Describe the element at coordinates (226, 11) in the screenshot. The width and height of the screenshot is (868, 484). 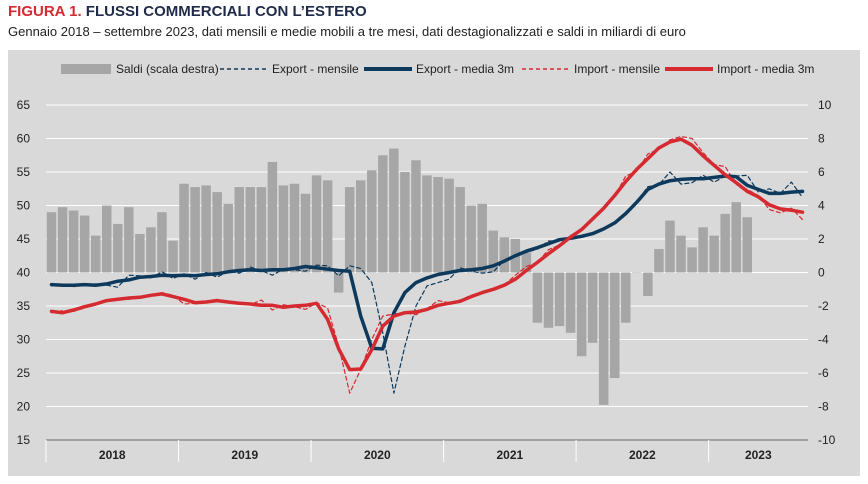
I see `figure-title: FLUSSI COMMERCIALI CON L’ESTERO` at that location.